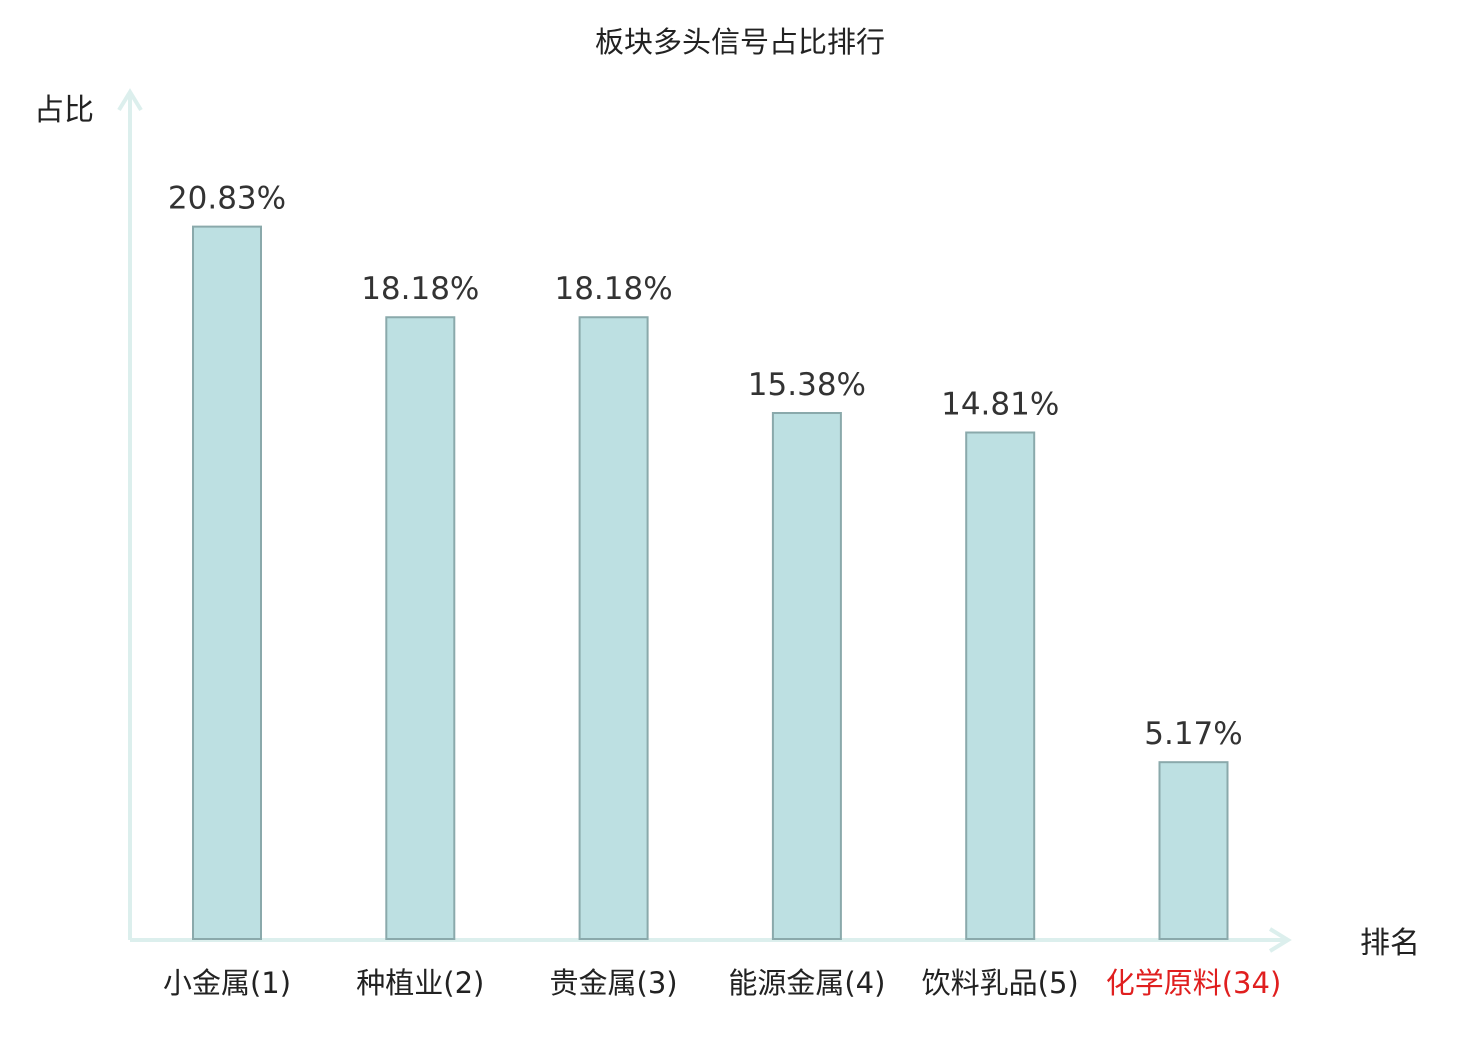 The image size is (1480, 1040). What do you see at coordinates (1194, 983) in the screenshot?
I see `x-tick-label-6: 化学原料(34)` at bounding box center [1194, 983].